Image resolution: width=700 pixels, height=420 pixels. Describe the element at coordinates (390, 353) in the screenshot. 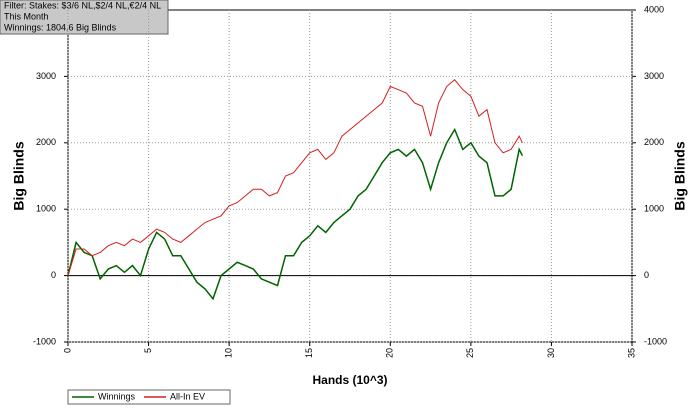

I see `x-tick-label: 20` at that location.